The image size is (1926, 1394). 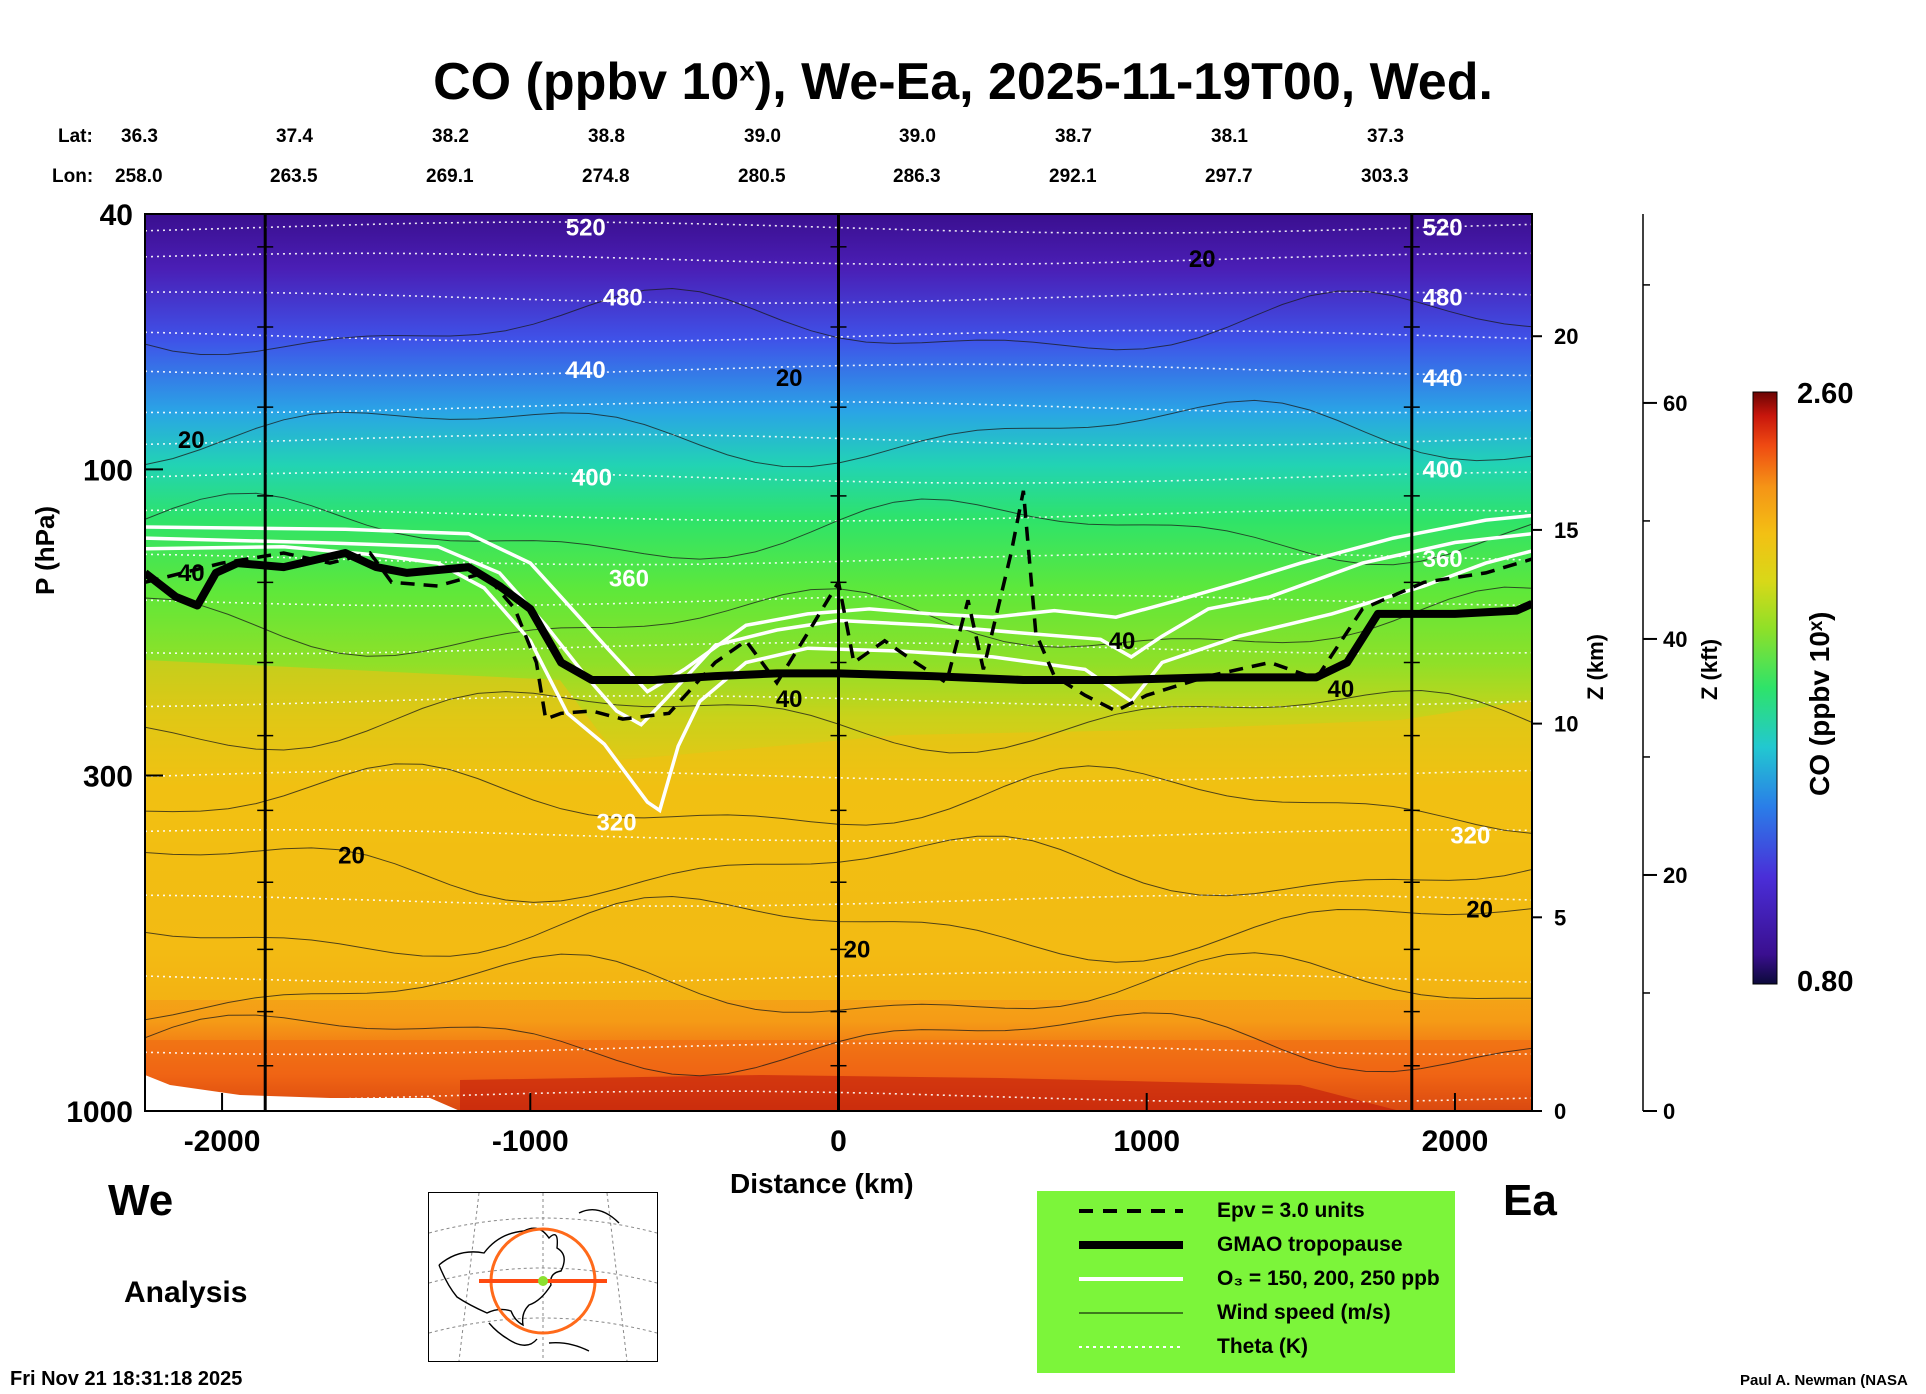 I want to click on y-tick-label: 300, so click(x=108, y=776).